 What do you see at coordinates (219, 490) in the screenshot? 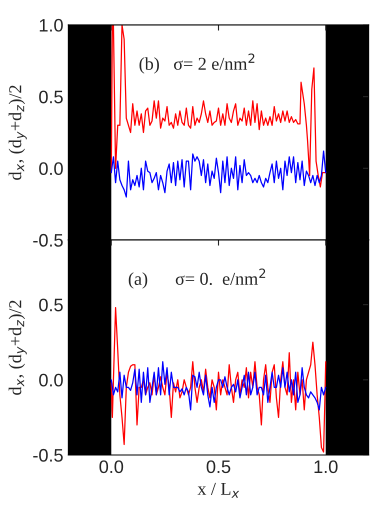
I see `x-axis-title: x / L$_{x}$` at bounding box center [219, 490].